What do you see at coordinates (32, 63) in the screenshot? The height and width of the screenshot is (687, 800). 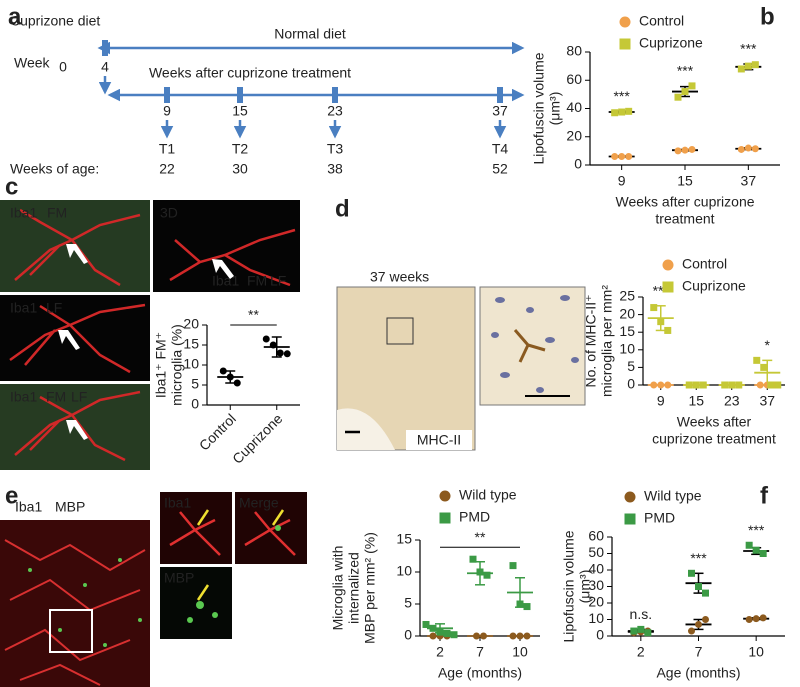 I see `timeline-label: Week` at bounding box center [32, 63].